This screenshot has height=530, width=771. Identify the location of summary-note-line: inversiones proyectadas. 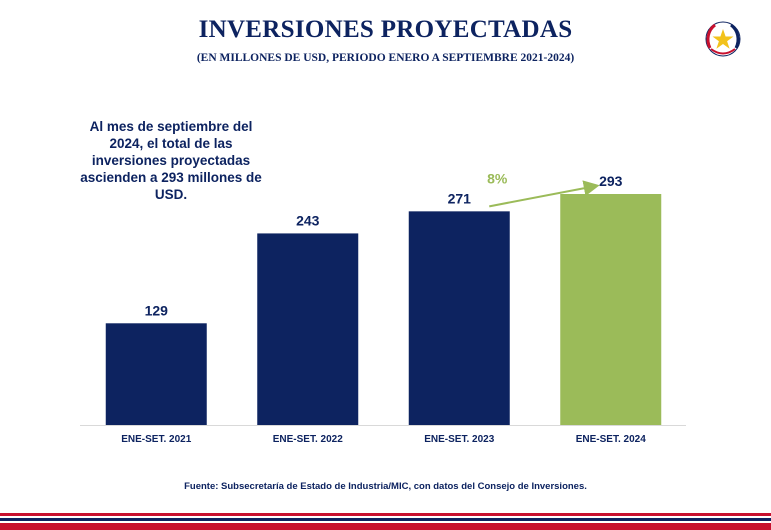
(171, 160).